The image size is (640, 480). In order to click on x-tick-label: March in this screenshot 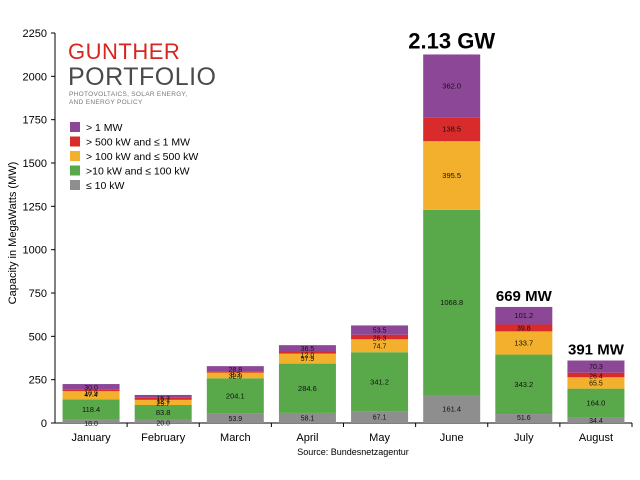, I will do `click(235, 438)`.